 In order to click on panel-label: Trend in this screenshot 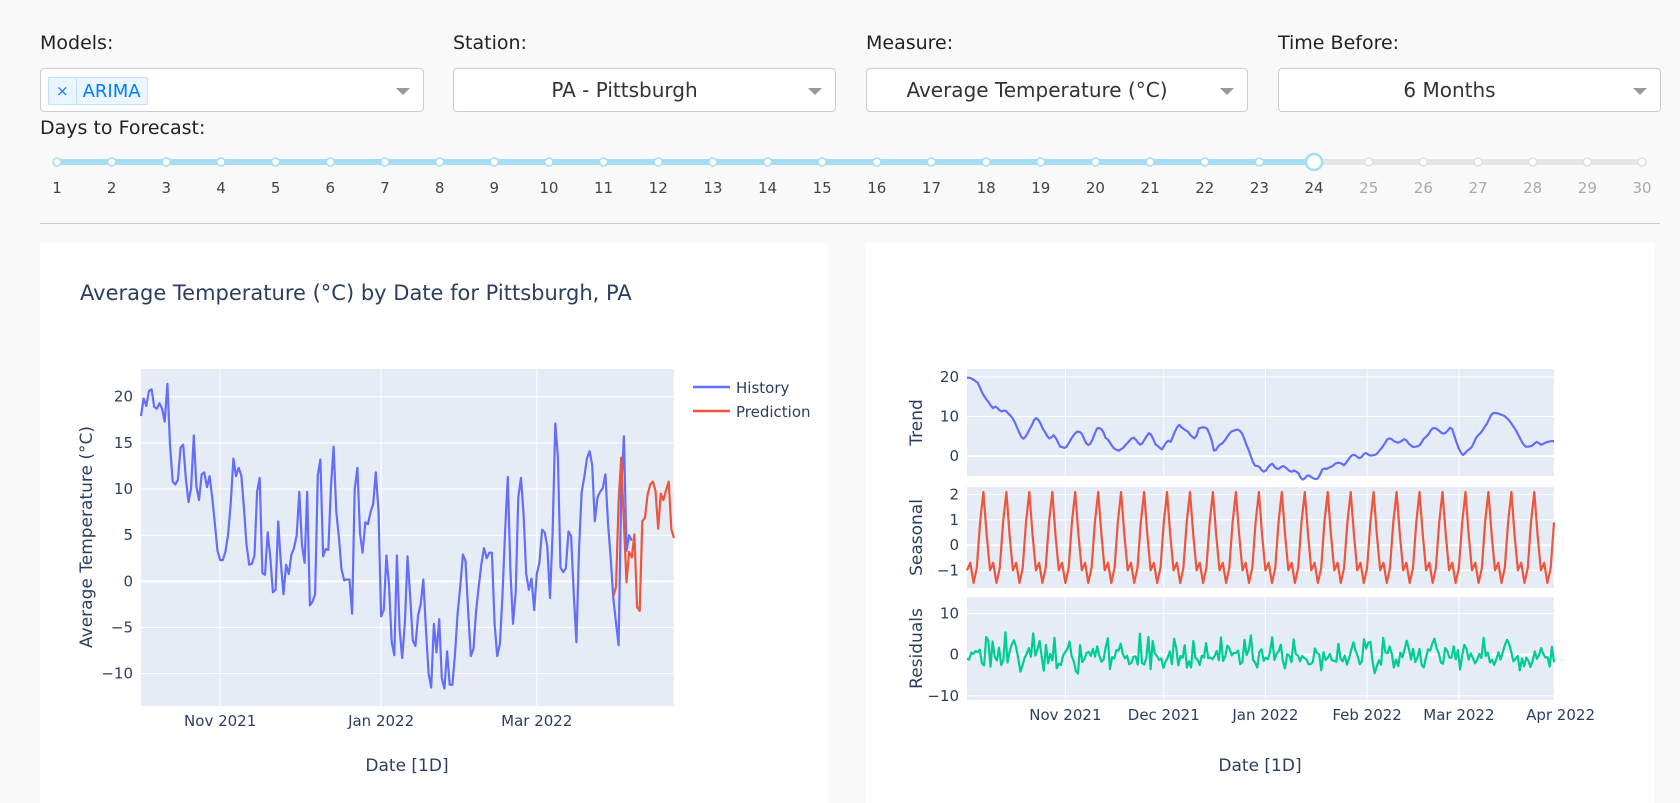, I will do `click(917, 423)`.